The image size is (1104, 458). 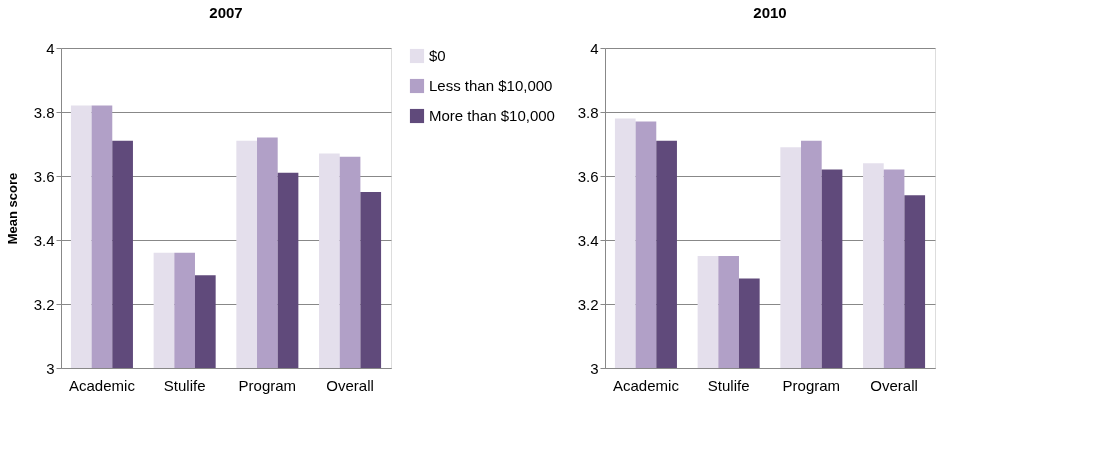 I want to click on chart-title: 2010, so click(x=770, y=12).